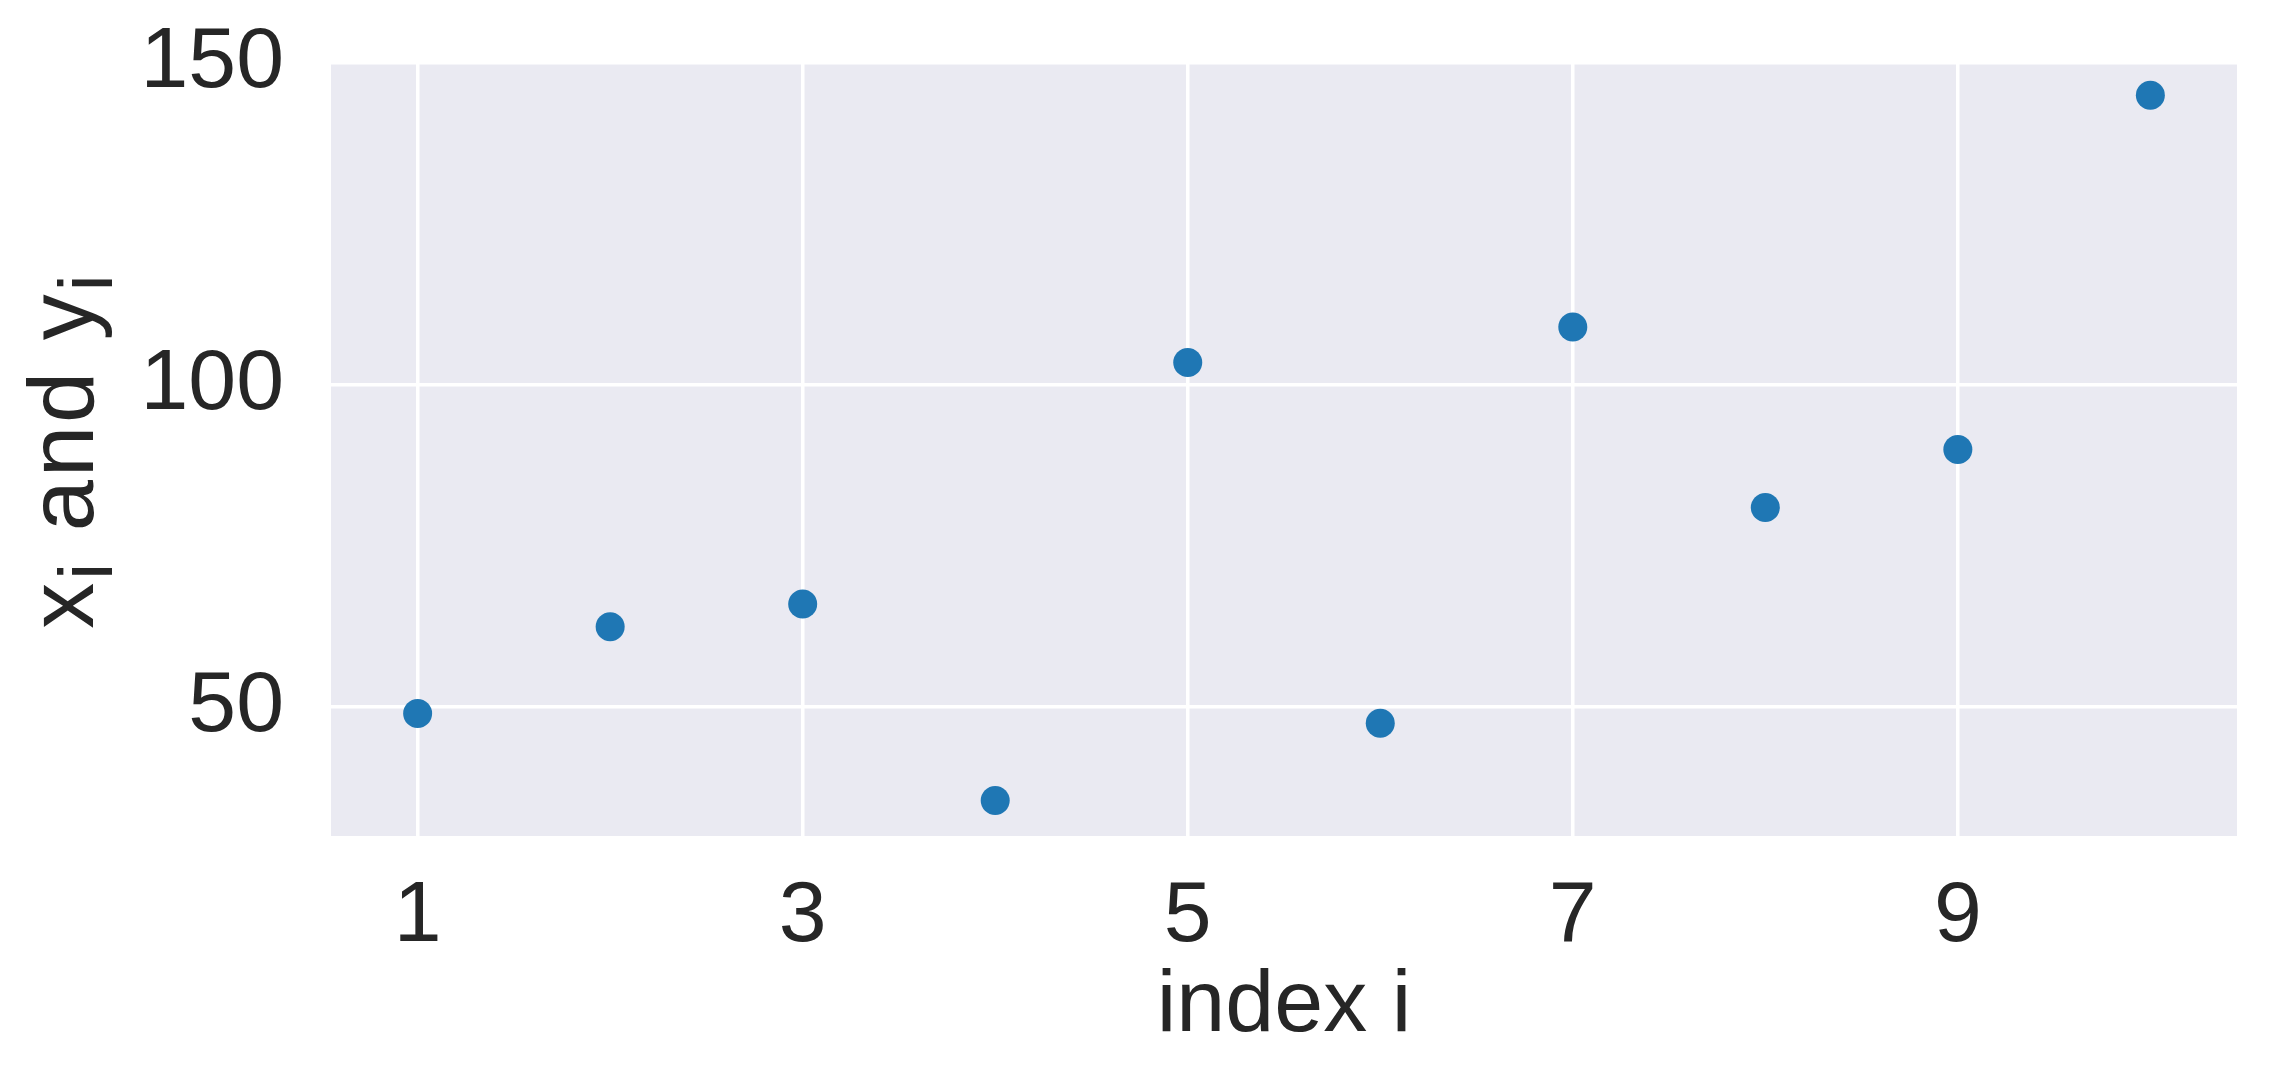  I want to click on y-tick-label: 100, so click(212, 378).